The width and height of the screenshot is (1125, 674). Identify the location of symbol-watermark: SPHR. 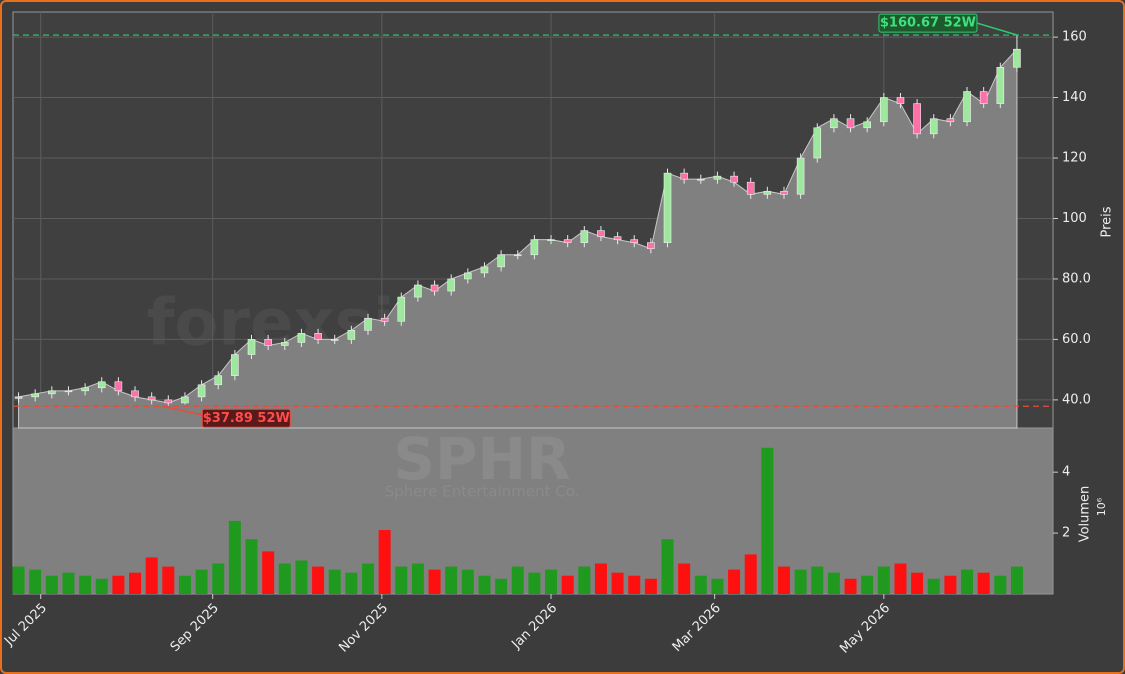
(481, 459).